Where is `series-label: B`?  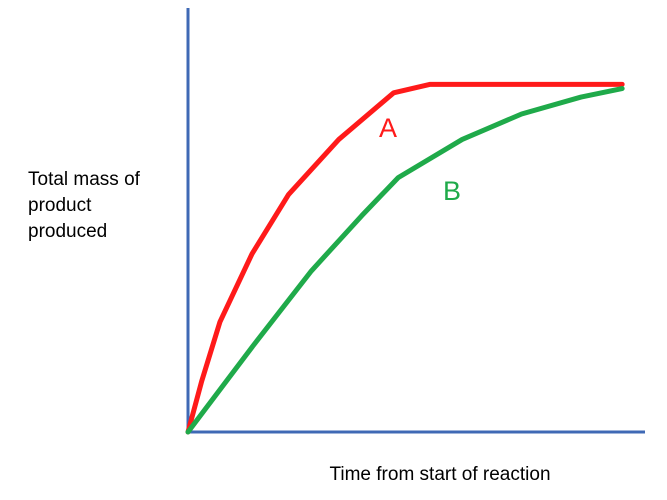 series-label: B is located at coordinates (452, 191).